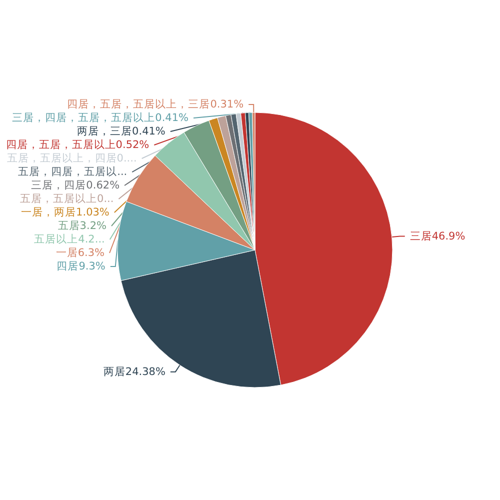  What do you see at coordinates (78, 145) in the screenshot?
I see `slice-label: 四居，五居，五居以上0.52%` at bounding box center [78, 145].